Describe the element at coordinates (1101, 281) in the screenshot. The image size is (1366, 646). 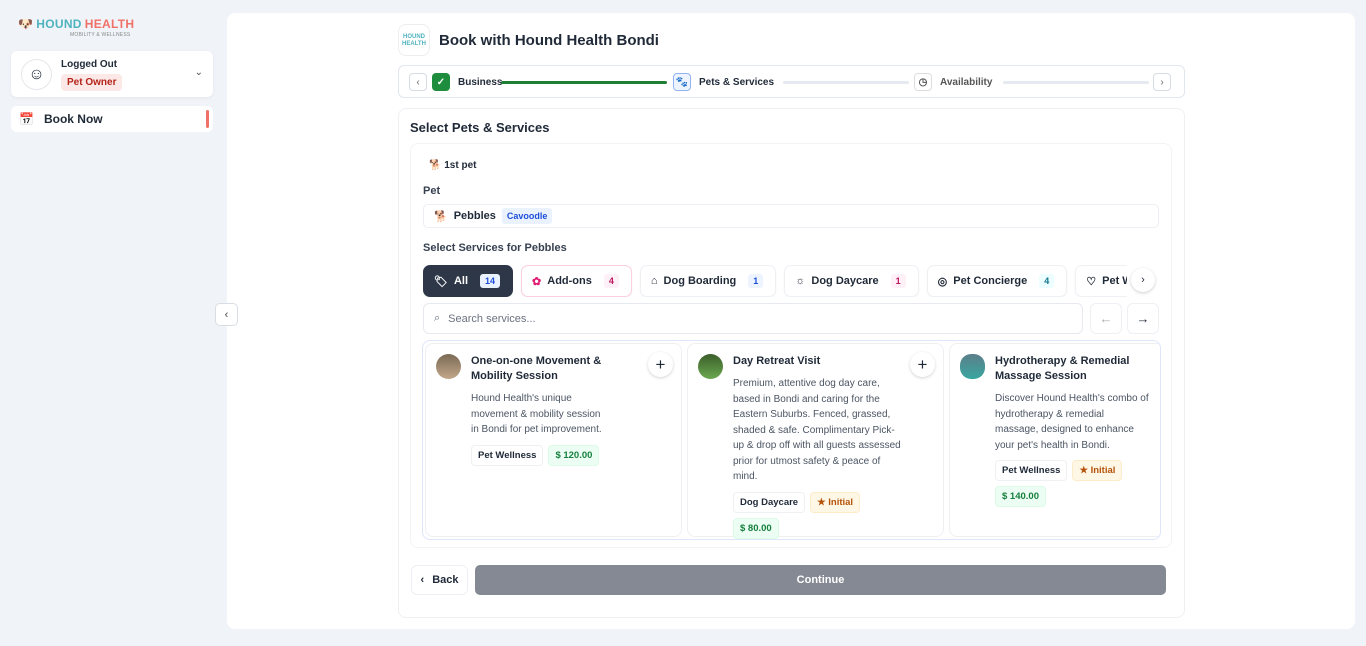
I see `filter-pet-wellness: ♡Pet Wellness` at that location.